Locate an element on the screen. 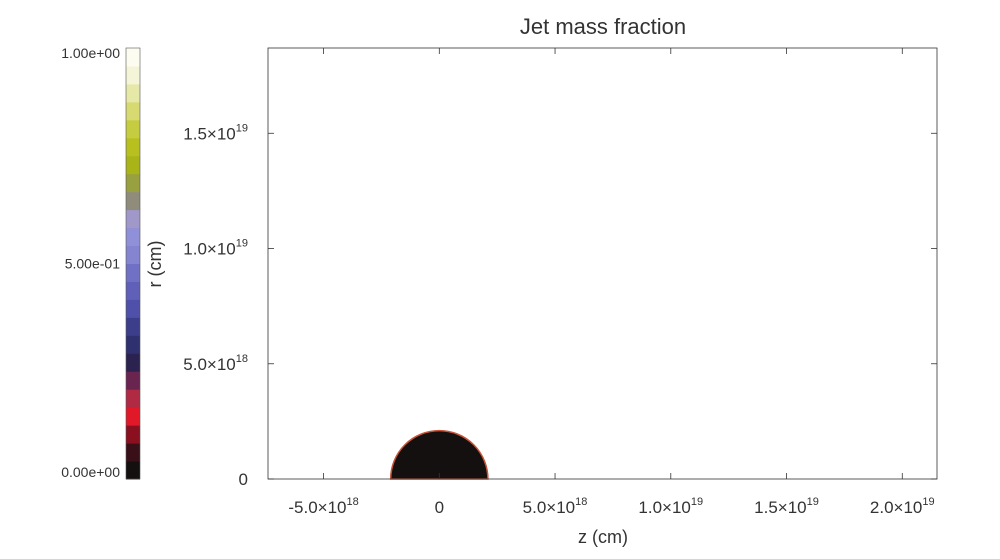 The height and width of the screenshot is (559, 1000). x-tick-label: -5.0×10¹⁸ is located at coordinates (323, 506).